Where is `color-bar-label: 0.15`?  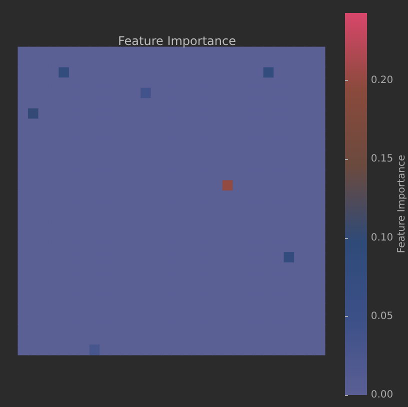 color-bar-label: 0.15 is located at coordinates (382, 159).